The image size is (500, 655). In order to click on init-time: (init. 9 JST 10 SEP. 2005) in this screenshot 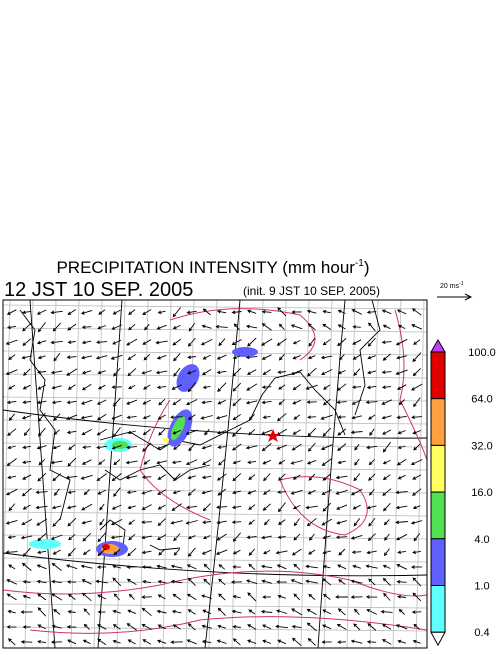, I will do `click(311, 291)`.